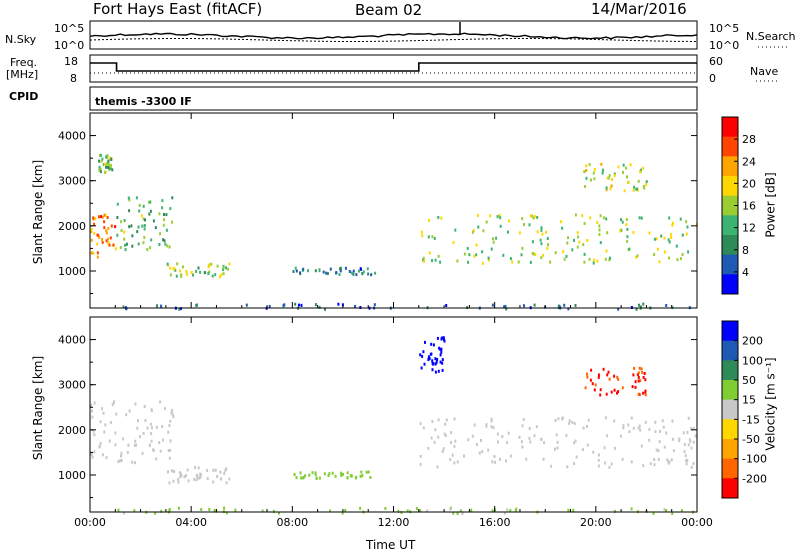 The image size is (800, 554). Describe the element at coordinates (393, 68) in the screenshot. I see `freq-panel-frame` at that location.